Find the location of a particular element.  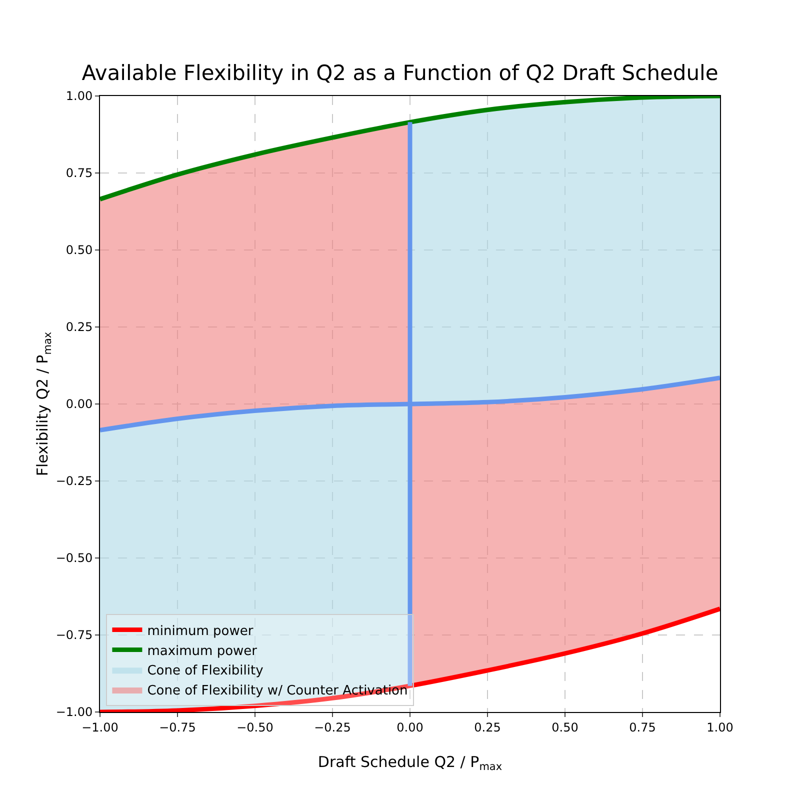

y-tick-label: 0.50 is located at coordinates (79, 250).